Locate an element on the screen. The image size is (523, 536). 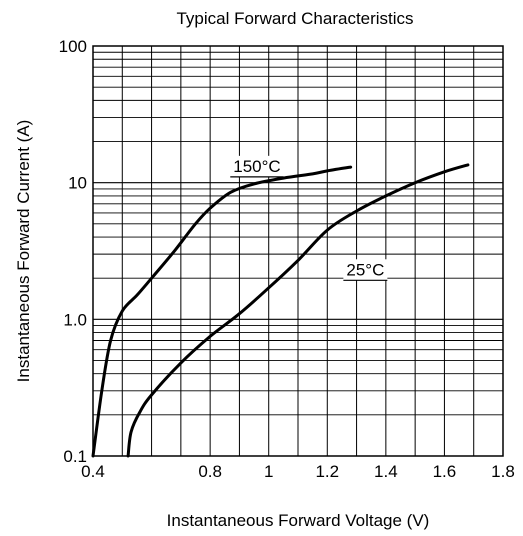
x-tick-label: 1 is located at coordinates (268, 471).